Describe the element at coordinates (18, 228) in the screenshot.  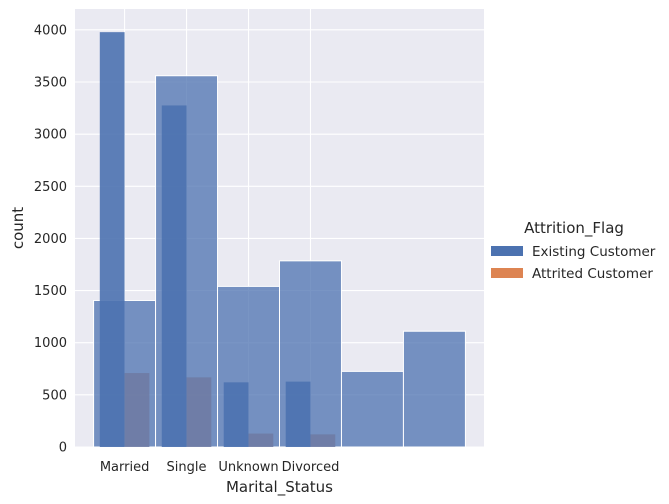
I see `y-axis-label: count` at that location.